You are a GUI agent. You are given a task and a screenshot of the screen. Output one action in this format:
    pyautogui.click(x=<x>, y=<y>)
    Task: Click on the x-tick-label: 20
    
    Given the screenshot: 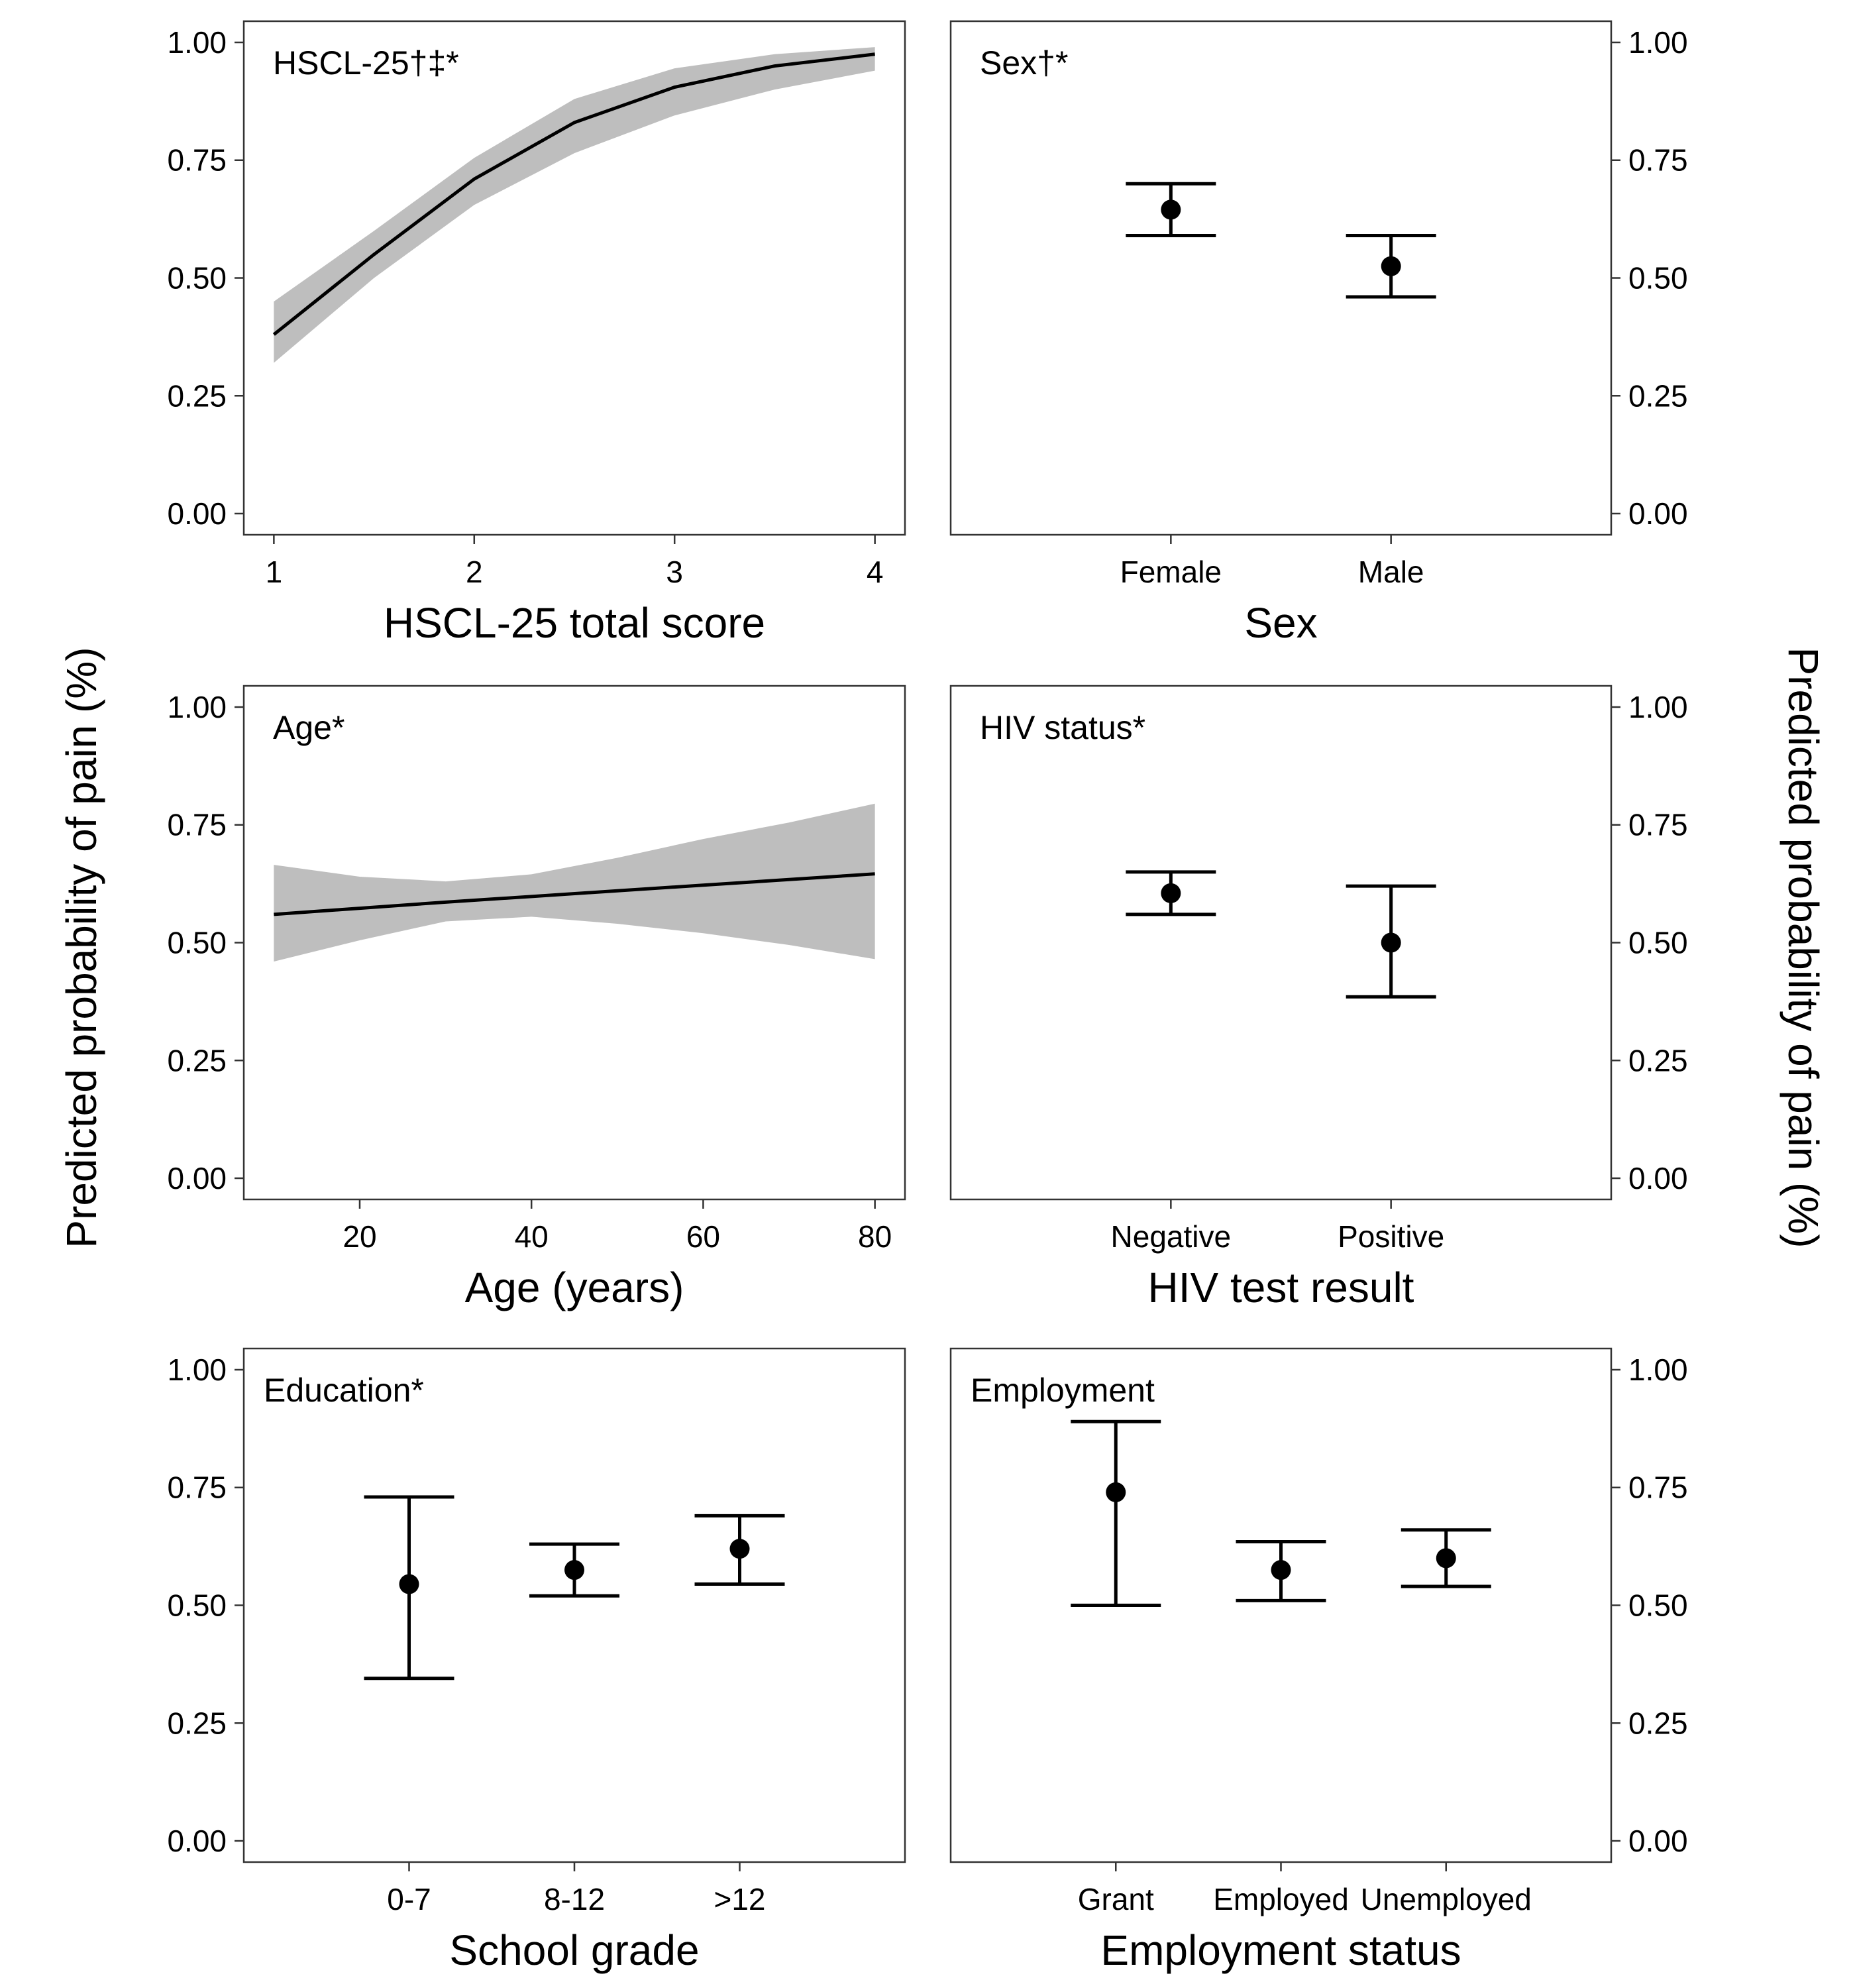 What is the action you would take?
    pyautogui.click(x=359, y=1236)
    